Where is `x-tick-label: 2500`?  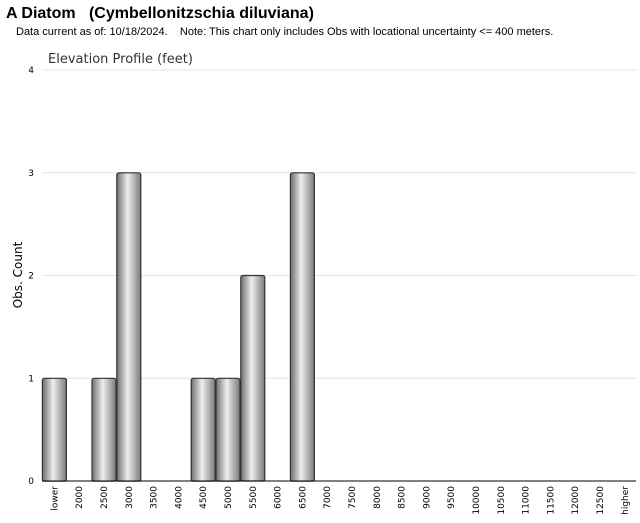 x-tick-label: 2500 is located at coordinates (105, 497).